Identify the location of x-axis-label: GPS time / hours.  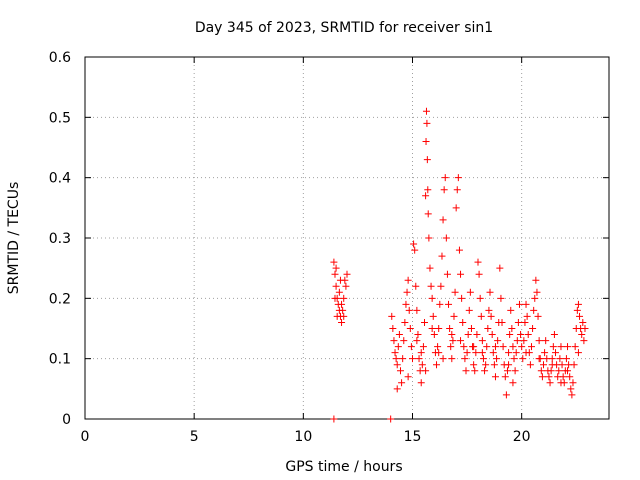
(343, 467).